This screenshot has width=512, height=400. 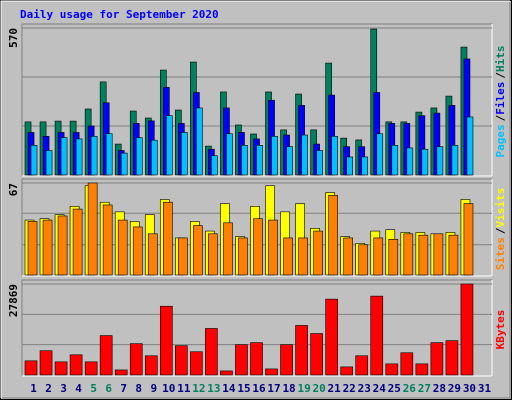 I want to click on x-tick-label: 8, so click(x=138, y=388).